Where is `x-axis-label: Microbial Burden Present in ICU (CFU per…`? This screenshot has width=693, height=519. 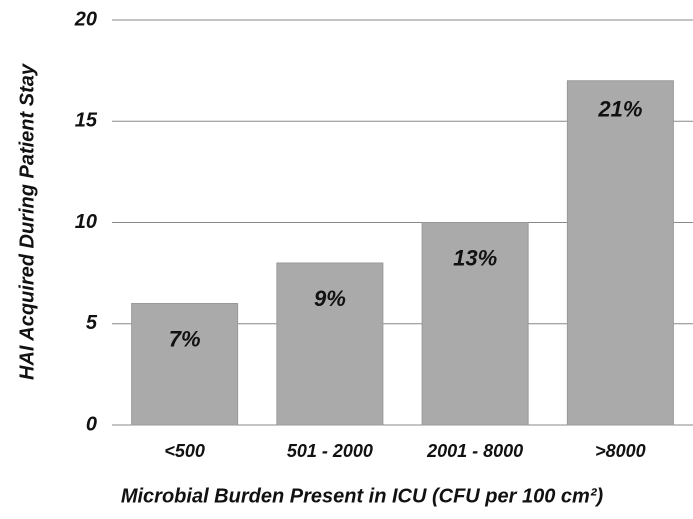 x-axis-label: Microbial Burden Present in ICU (CFU per… is located at coordinates (362, 496).